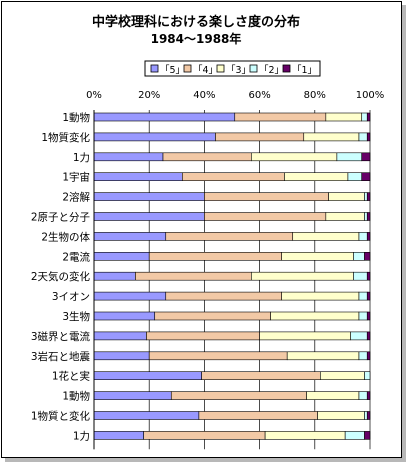  What do you see at coordinates (61, 336) in the screenshot?
I see `category-label: 3磁界と電流` at bounding box center [61, 336].